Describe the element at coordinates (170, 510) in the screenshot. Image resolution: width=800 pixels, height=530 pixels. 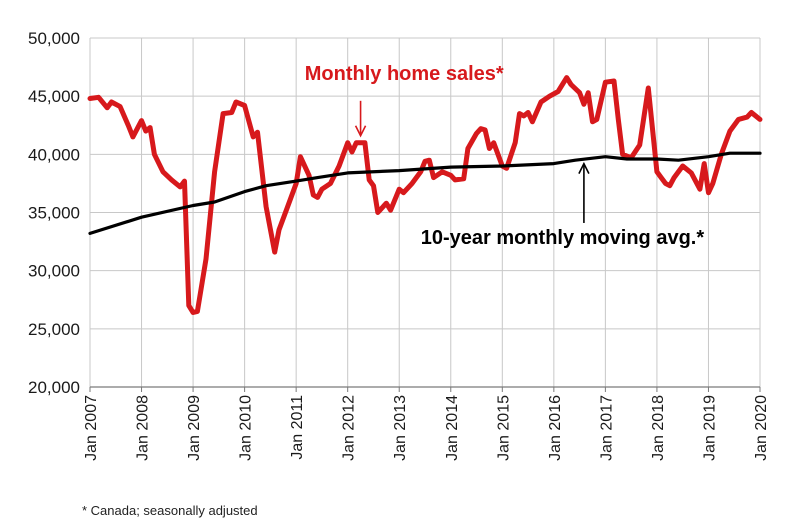
I see `footnote: * Canada; seasonally adjusted` at that location.